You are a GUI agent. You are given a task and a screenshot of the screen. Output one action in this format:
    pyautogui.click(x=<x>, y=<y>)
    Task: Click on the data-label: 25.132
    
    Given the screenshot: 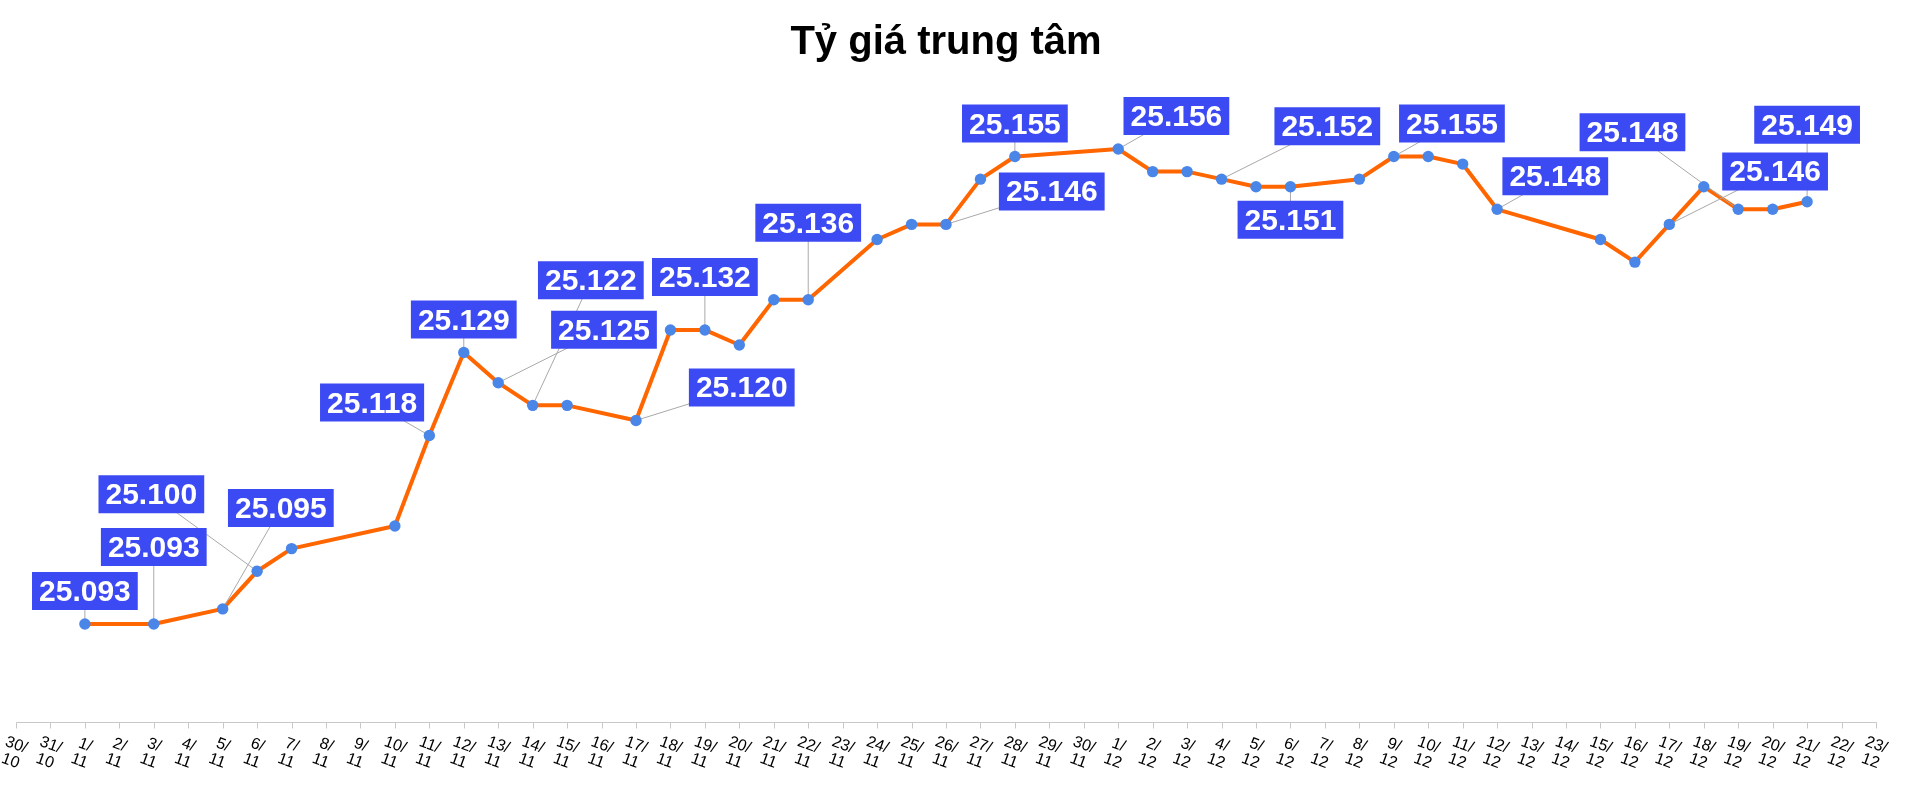 What is the action you would take?
    pyautogui.click(x=705, y=276)
    